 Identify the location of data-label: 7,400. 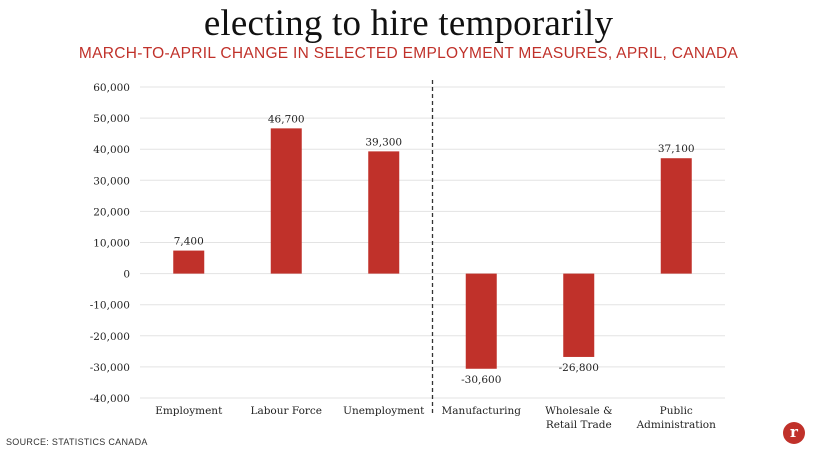
(189, 242).